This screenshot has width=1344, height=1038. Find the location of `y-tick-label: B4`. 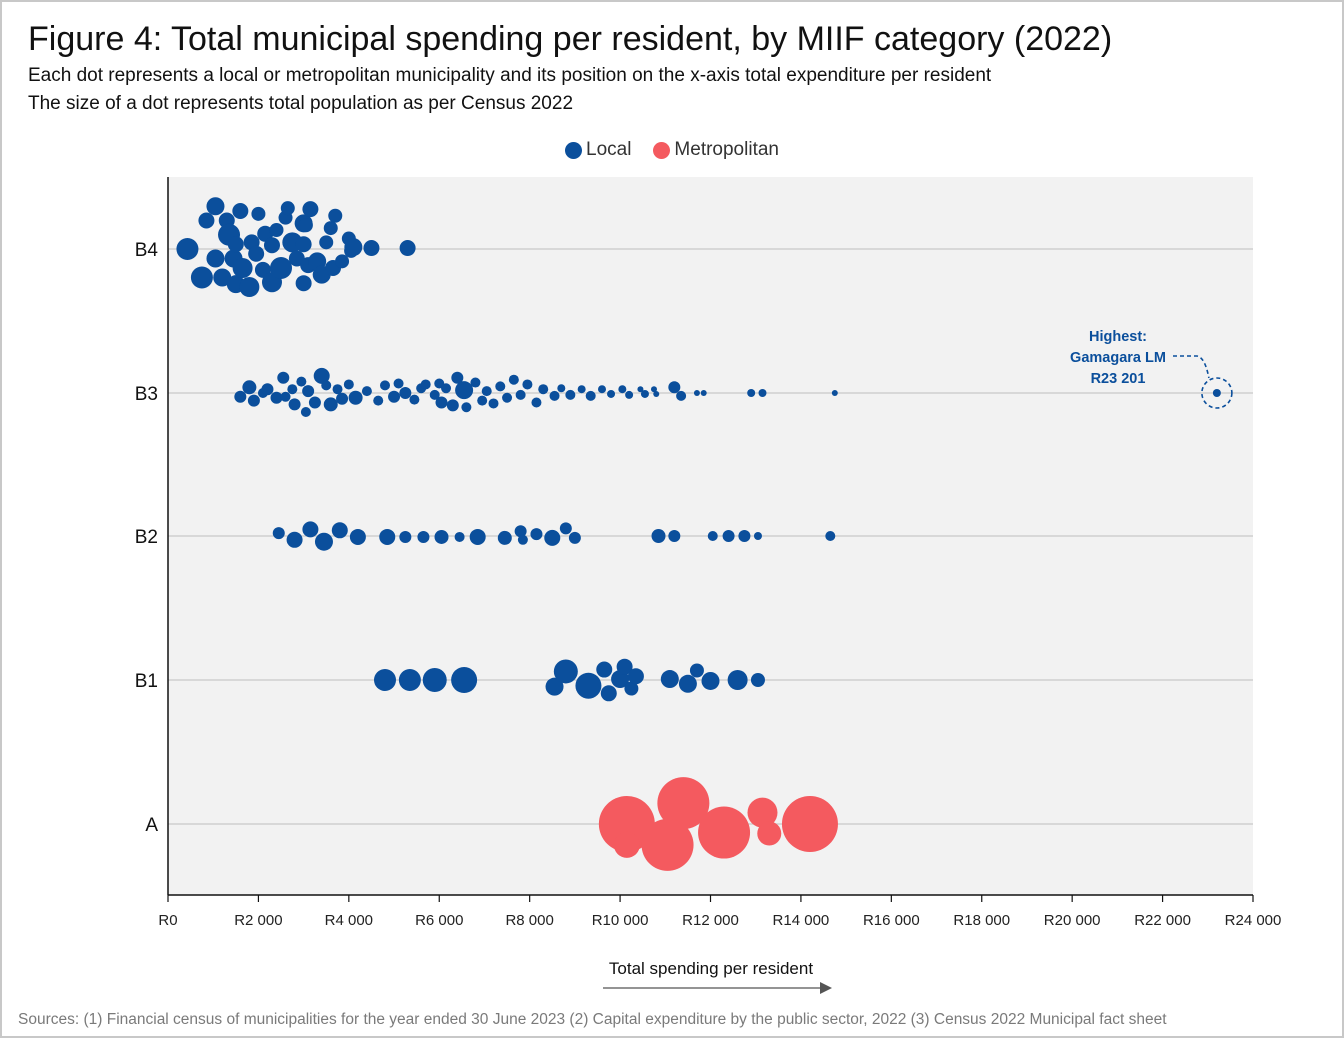

y-tick-label: B4 is located at coordinates (147, 250).